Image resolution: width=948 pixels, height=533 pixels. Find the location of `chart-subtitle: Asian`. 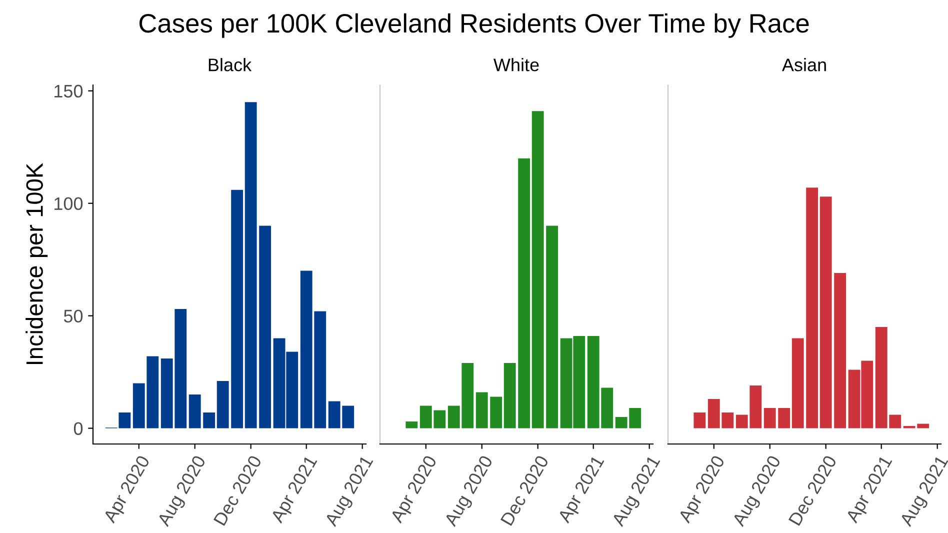

chart-subtitle: Asian is located at coordinates (804, 65).